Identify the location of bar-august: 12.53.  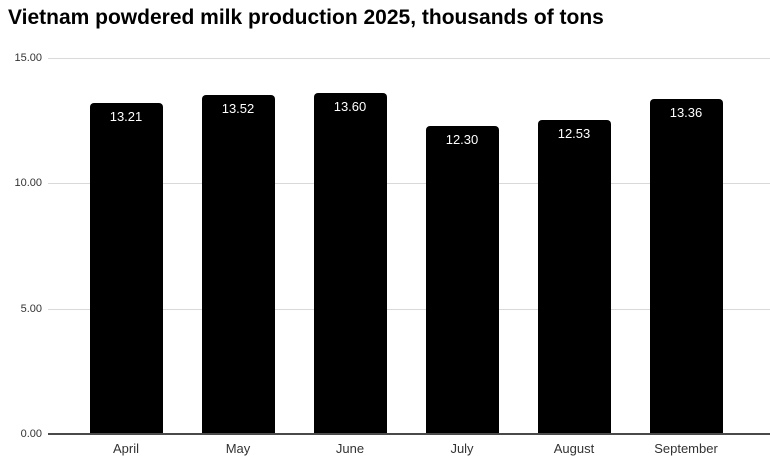
(574, 276).